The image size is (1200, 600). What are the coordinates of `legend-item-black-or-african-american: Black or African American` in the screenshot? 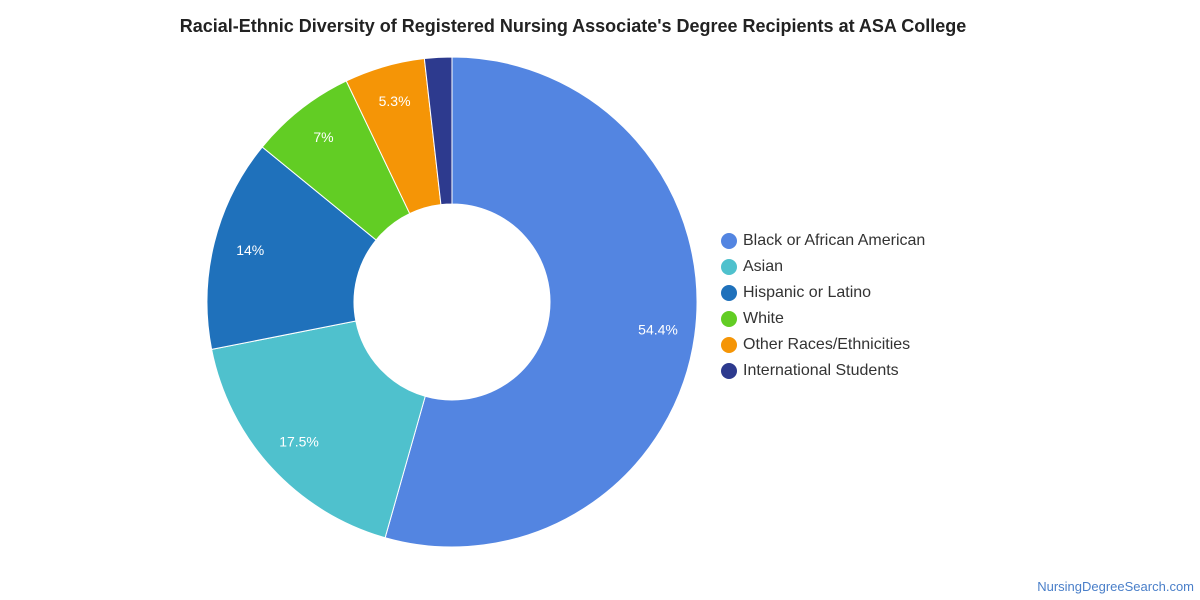 It's located at (823, 241).